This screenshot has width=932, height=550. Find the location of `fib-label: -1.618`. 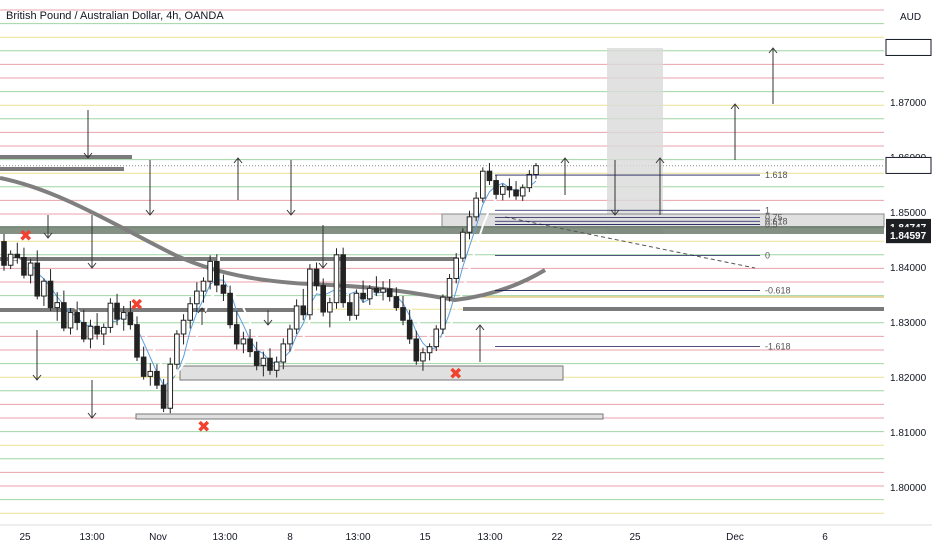

fib-label: -1.618 is located at coordinates (778, 347).